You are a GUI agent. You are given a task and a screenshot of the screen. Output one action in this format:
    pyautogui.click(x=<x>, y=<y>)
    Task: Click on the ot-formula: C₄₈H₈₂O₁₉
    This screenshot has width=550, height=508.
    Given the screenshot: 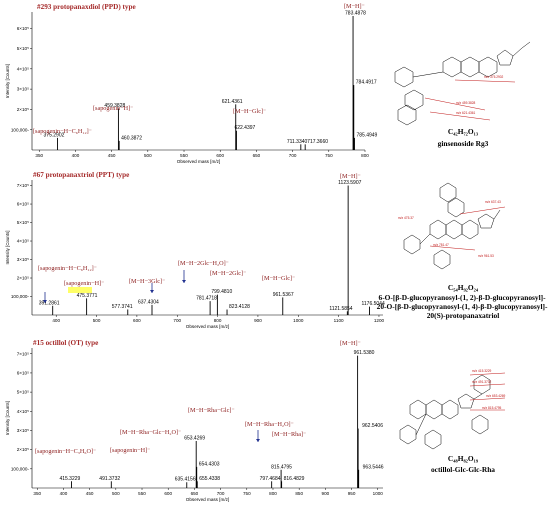 What is the action you would take?
    pyautogui.click(x=463, y=458)
    